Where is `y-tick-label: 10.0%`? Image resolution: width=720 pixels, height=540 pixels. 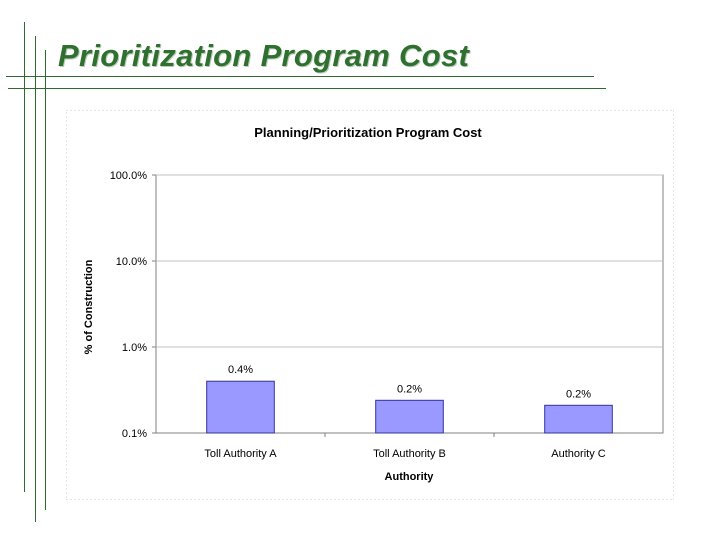 y-tick-label: 10.0% is located at coordinates (131, 262).